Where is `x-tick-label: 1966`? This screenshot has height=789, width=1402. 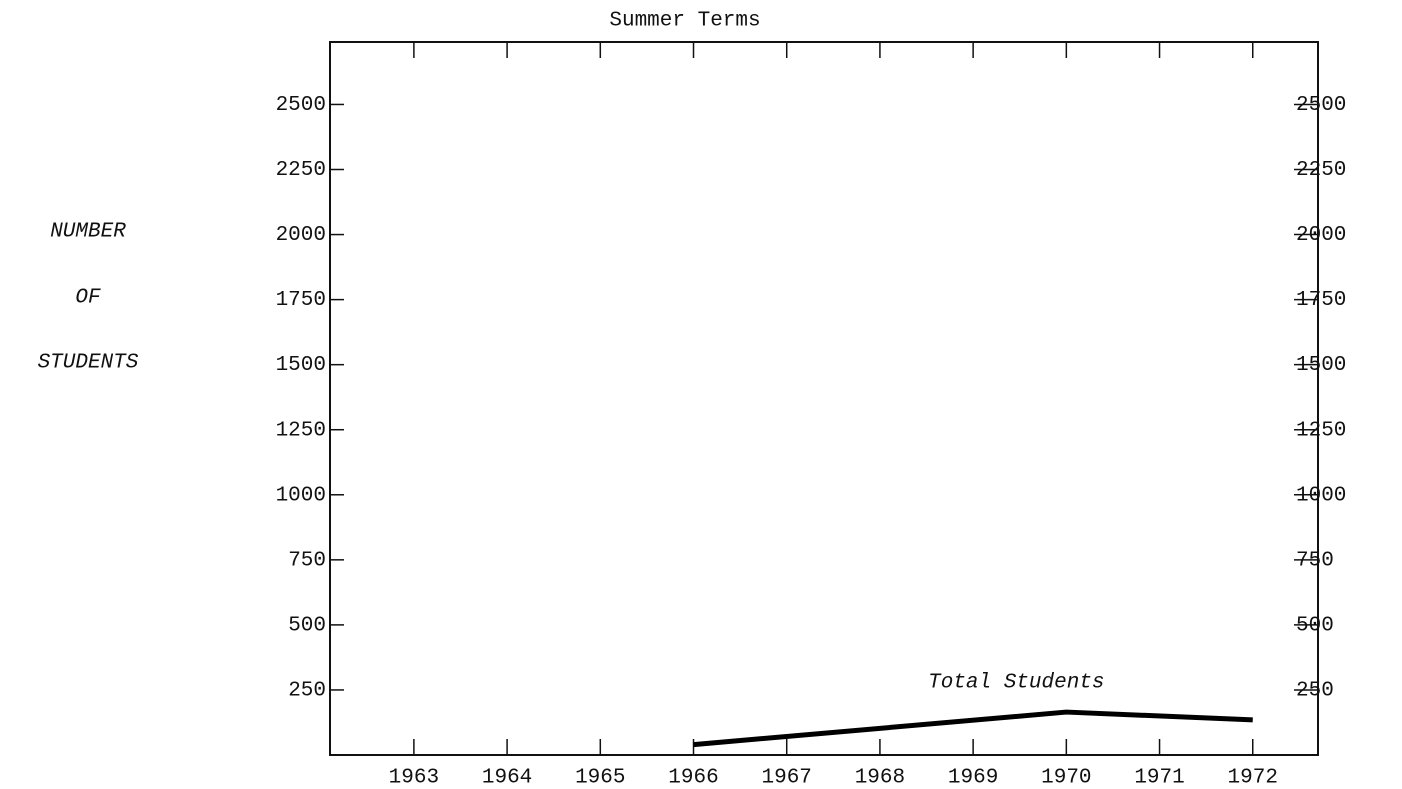 x-tick-label: 1966 is located at coordinates (693, 778).